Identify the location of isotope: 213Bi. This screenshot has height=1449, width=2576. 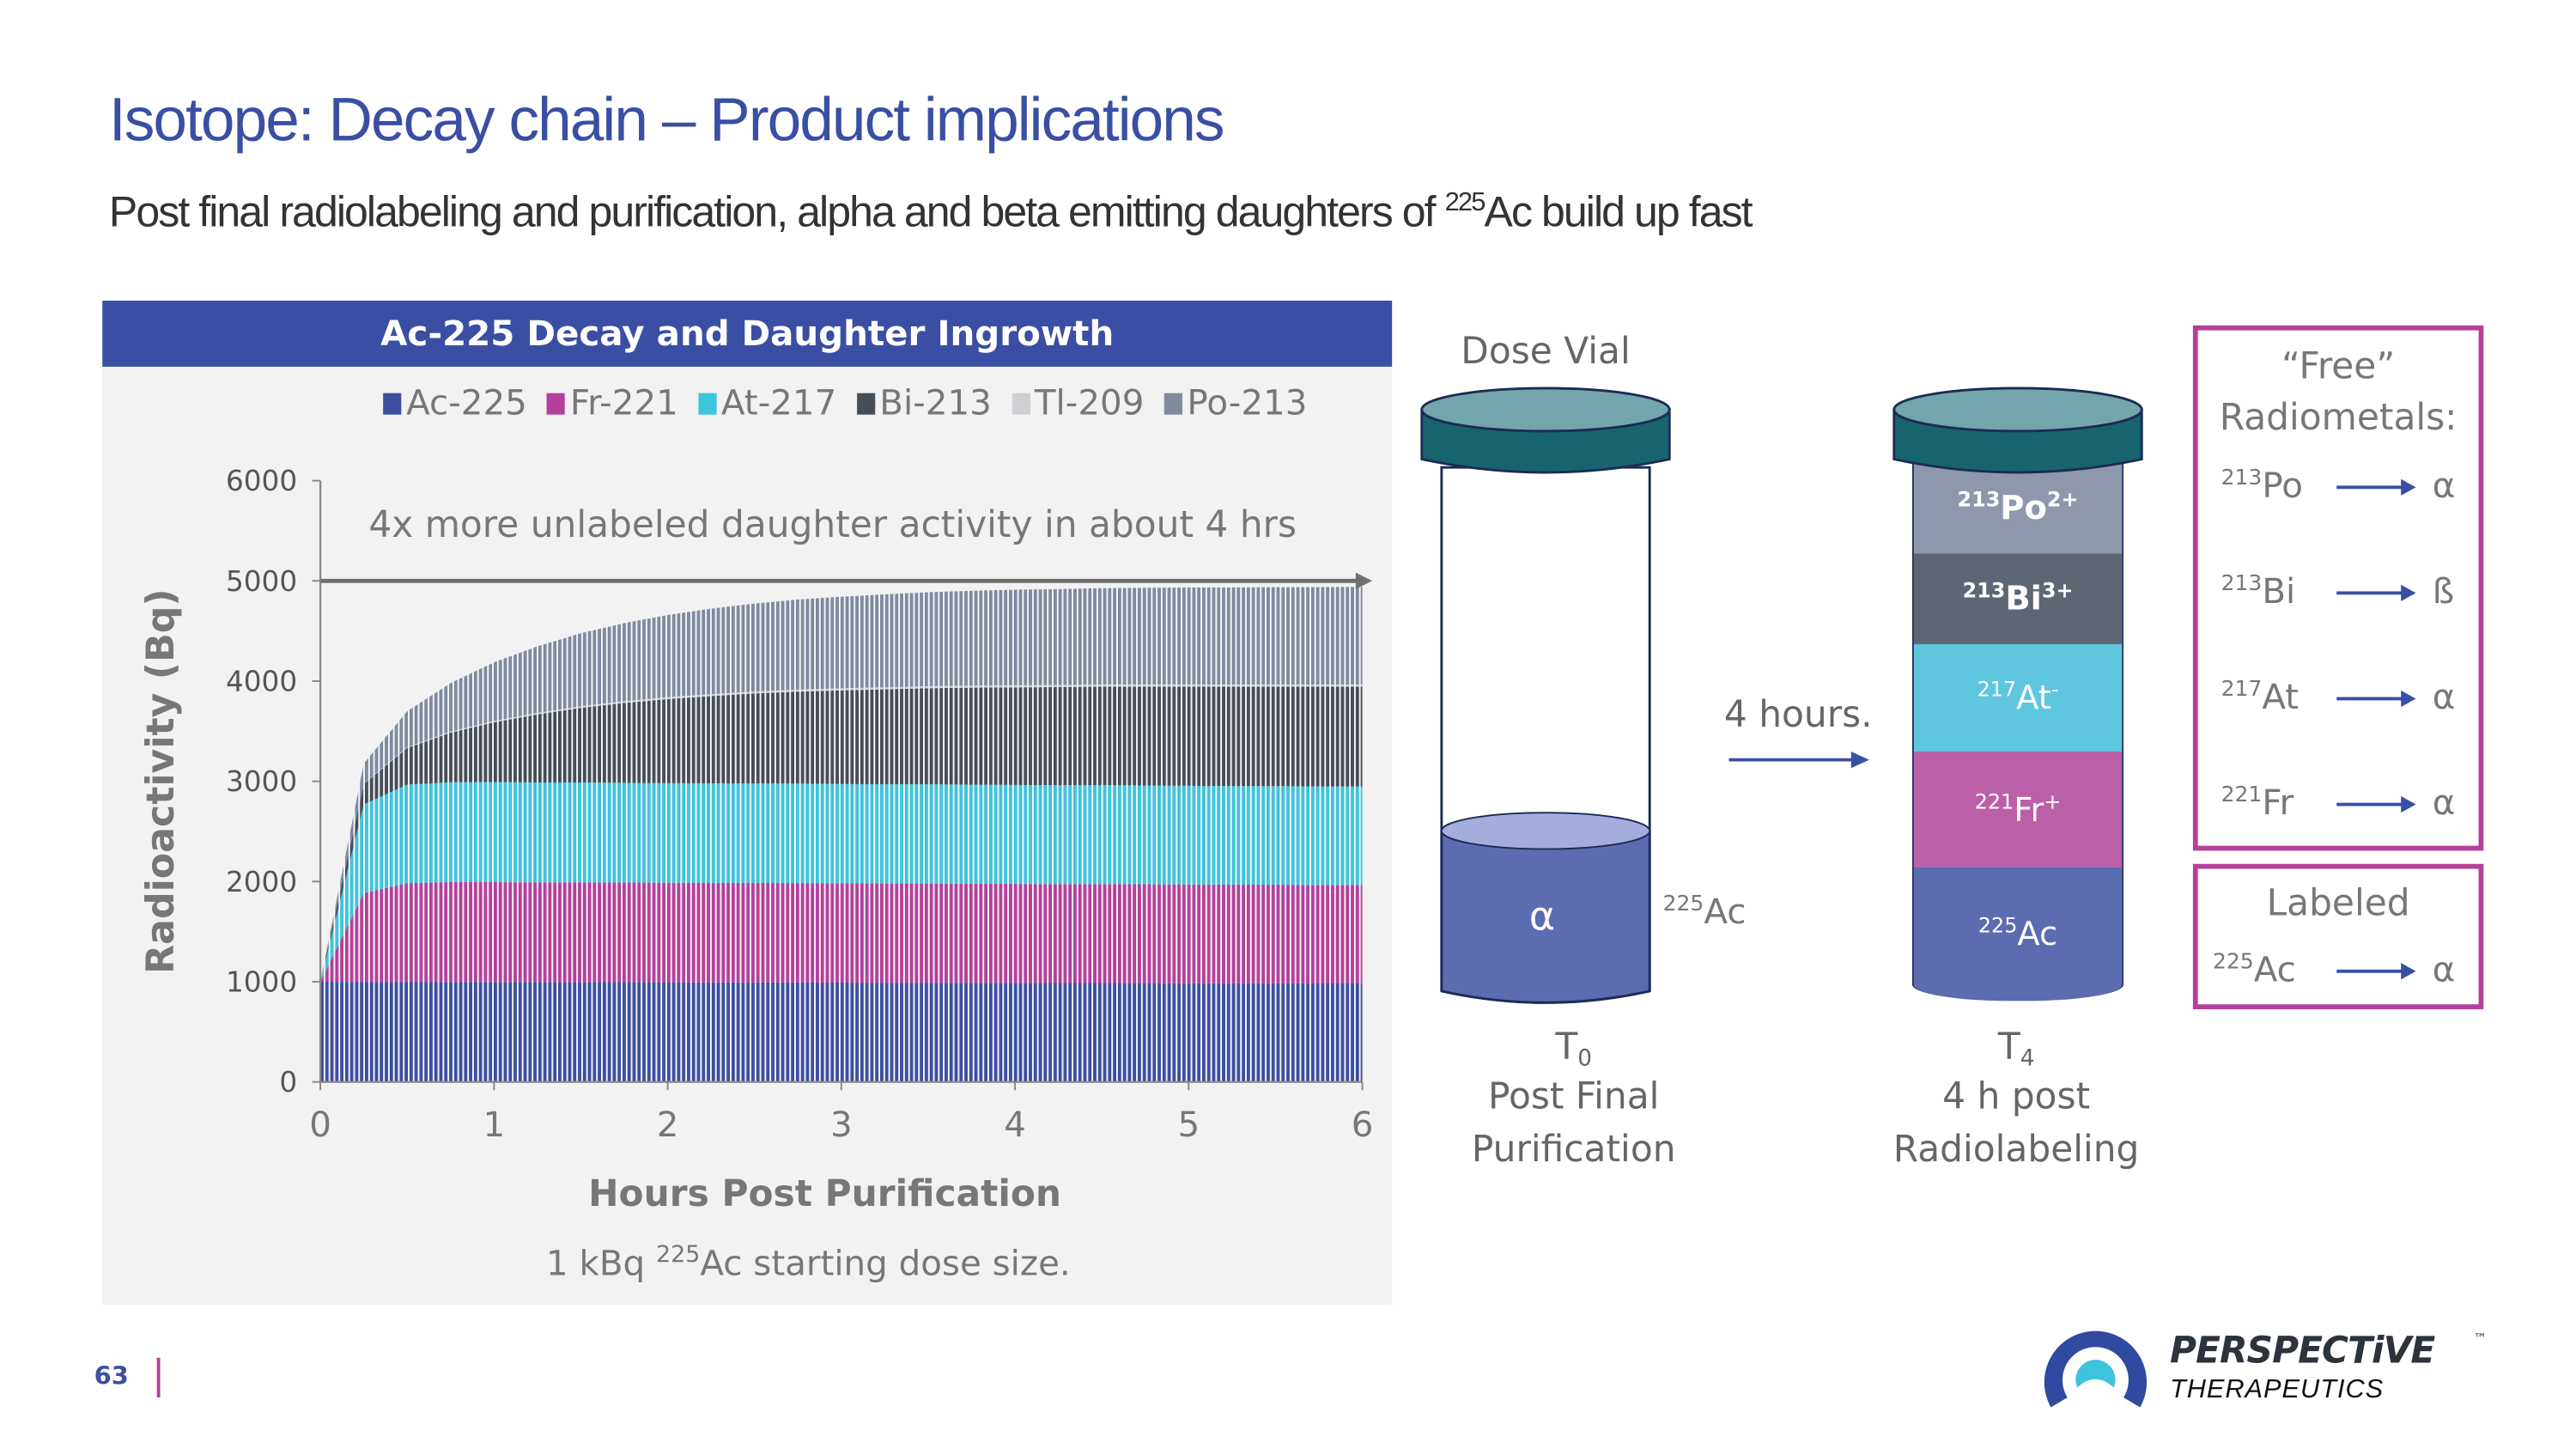
(2258, 591).